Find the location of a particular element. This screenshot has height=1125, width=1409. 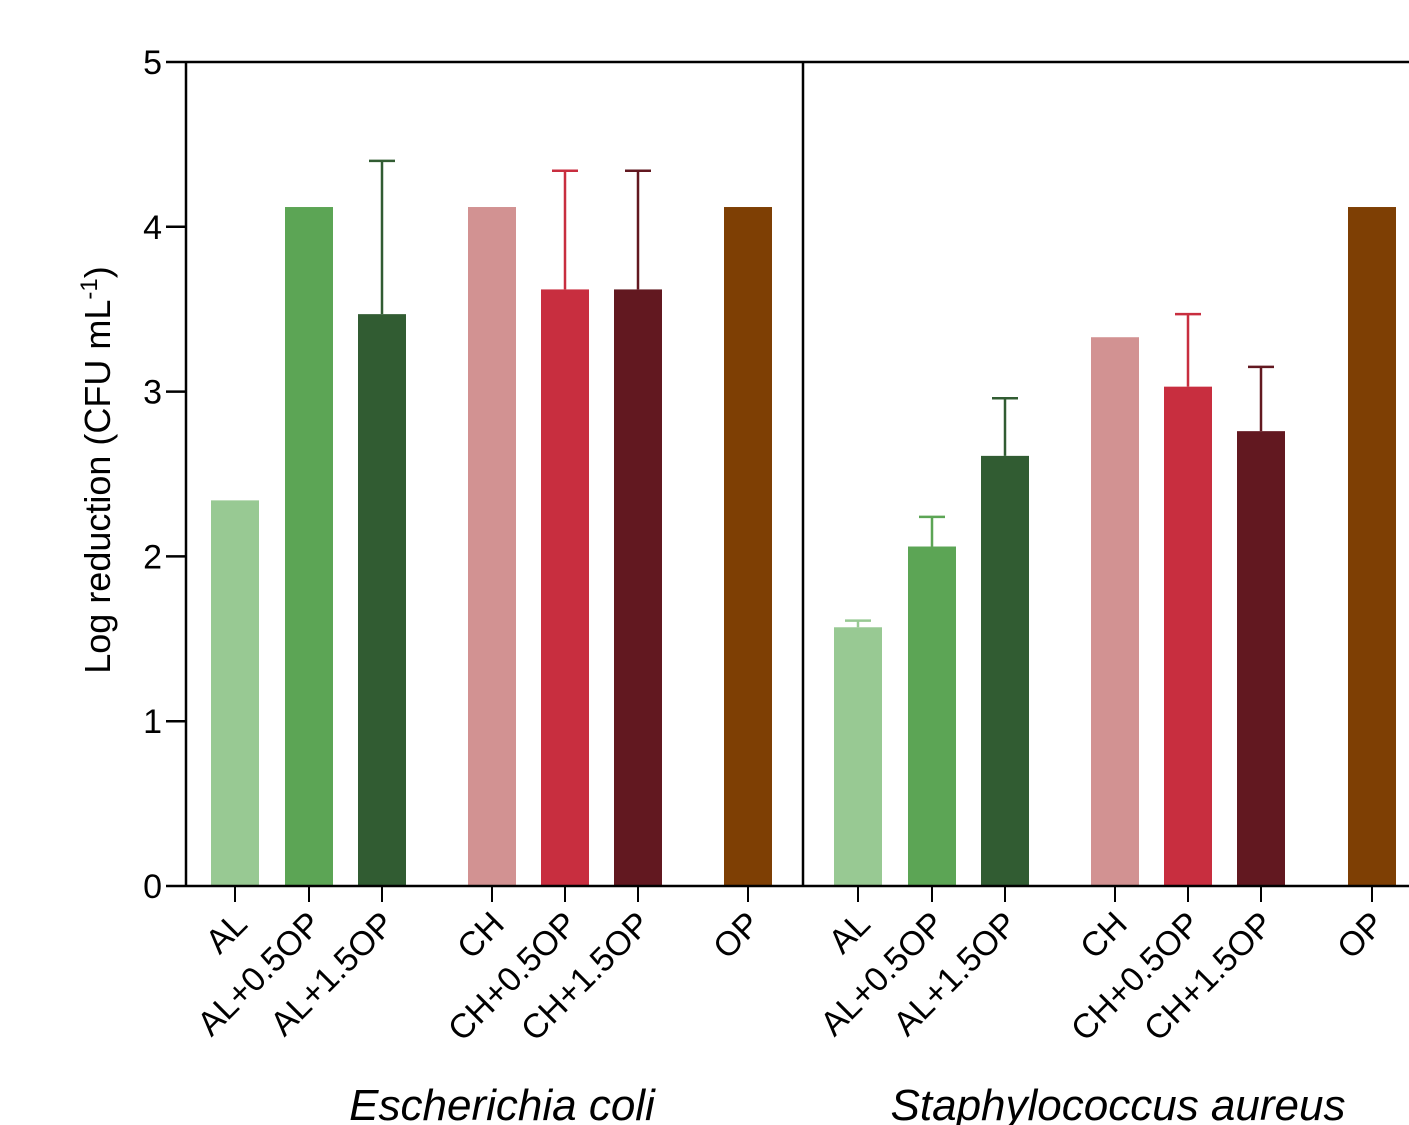

bar-staphylococcus-aureus-al-plus-1-5op is located at coordinates (1005, 670).